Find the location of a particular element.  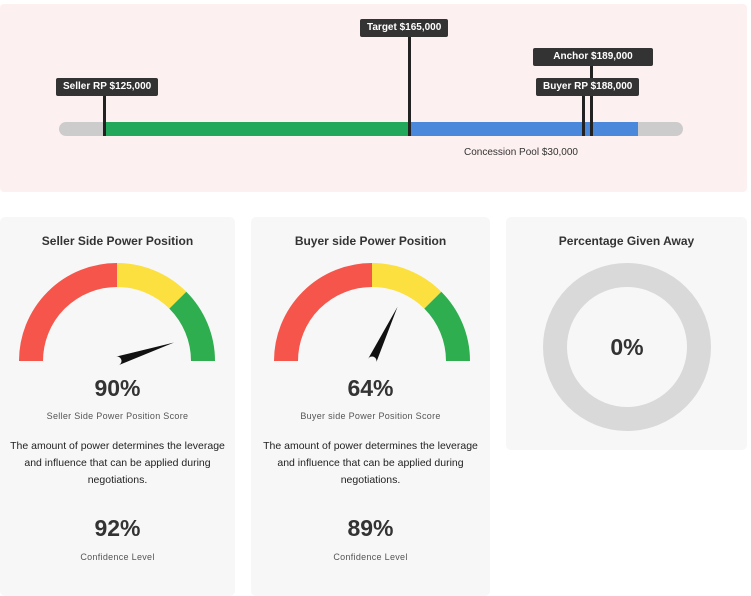

concession-pool-label: Concession Pool $30,000 is located at coordinates (521, 152).